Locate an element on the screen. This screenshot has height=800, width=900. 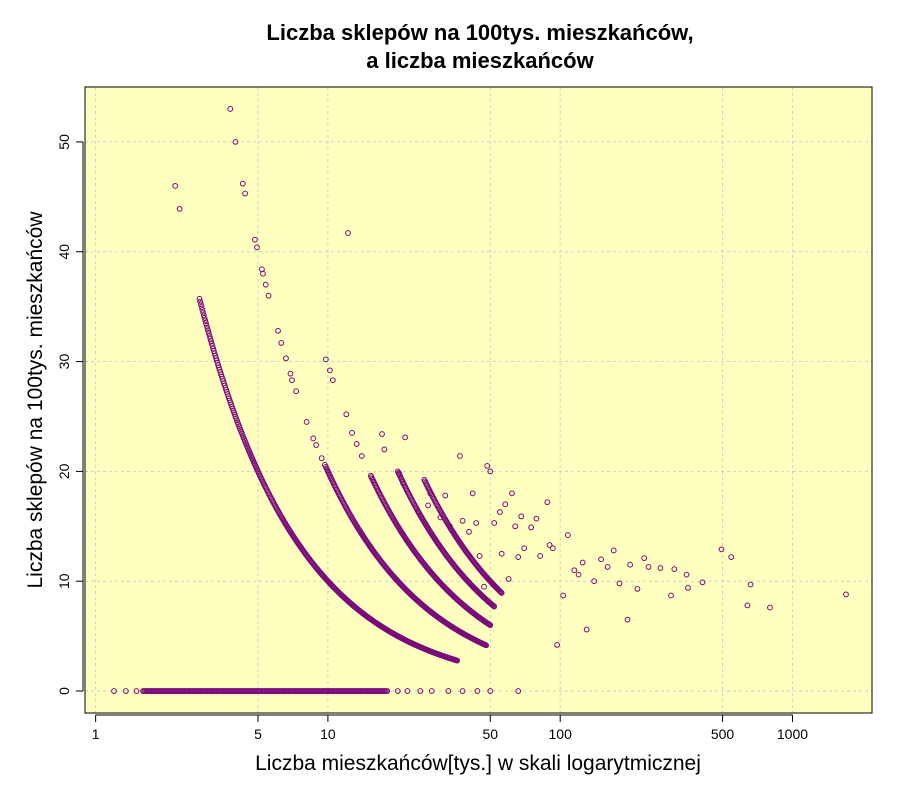
x-tick-label-6: 1000 is located at coordinates (792, 734).